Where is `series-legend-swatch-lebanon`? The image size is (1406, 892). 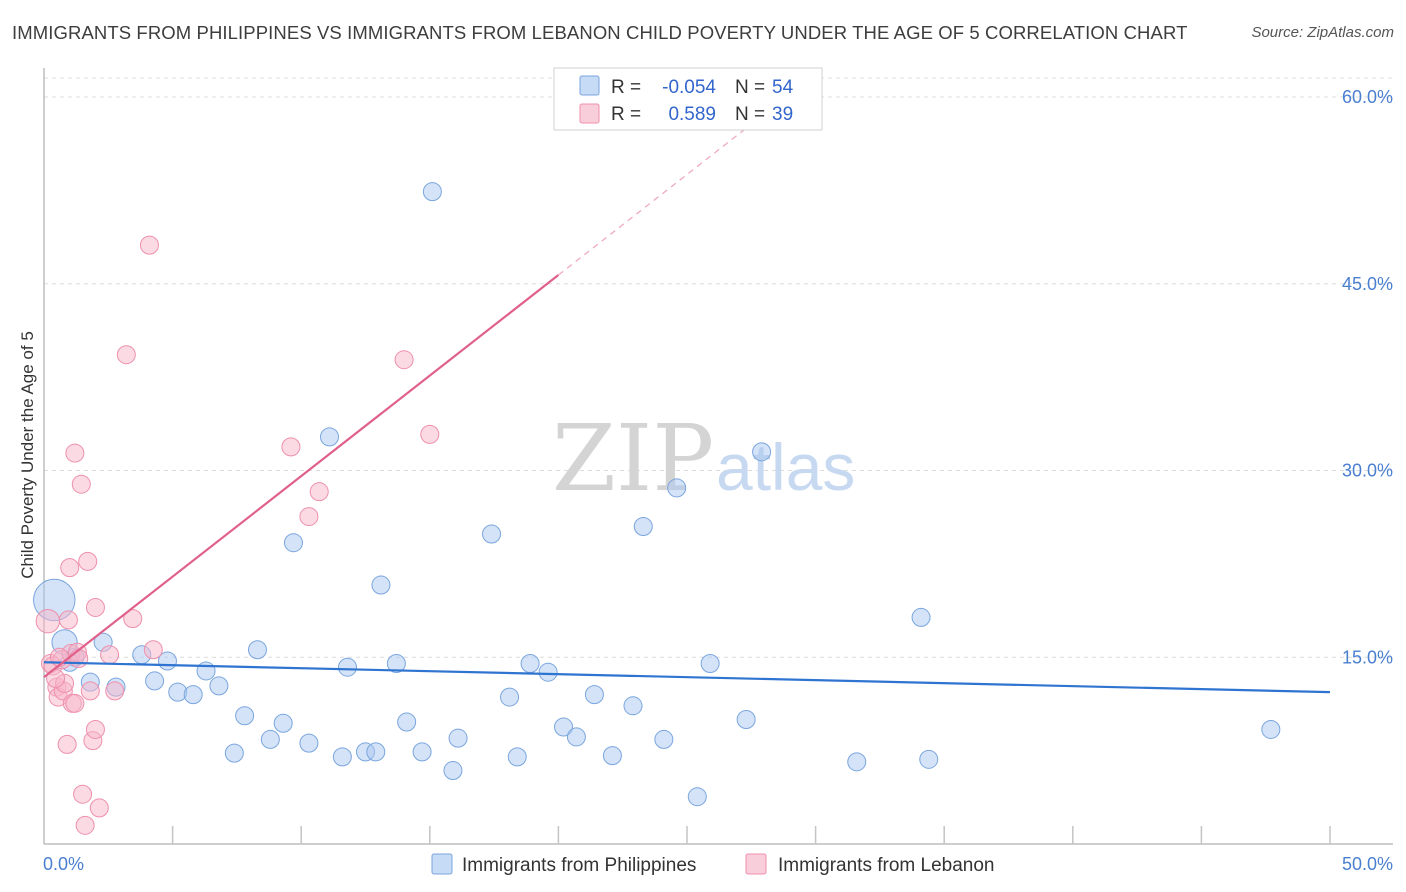
series-legend-swatch-lebanon is located at coordinates (756, 864).